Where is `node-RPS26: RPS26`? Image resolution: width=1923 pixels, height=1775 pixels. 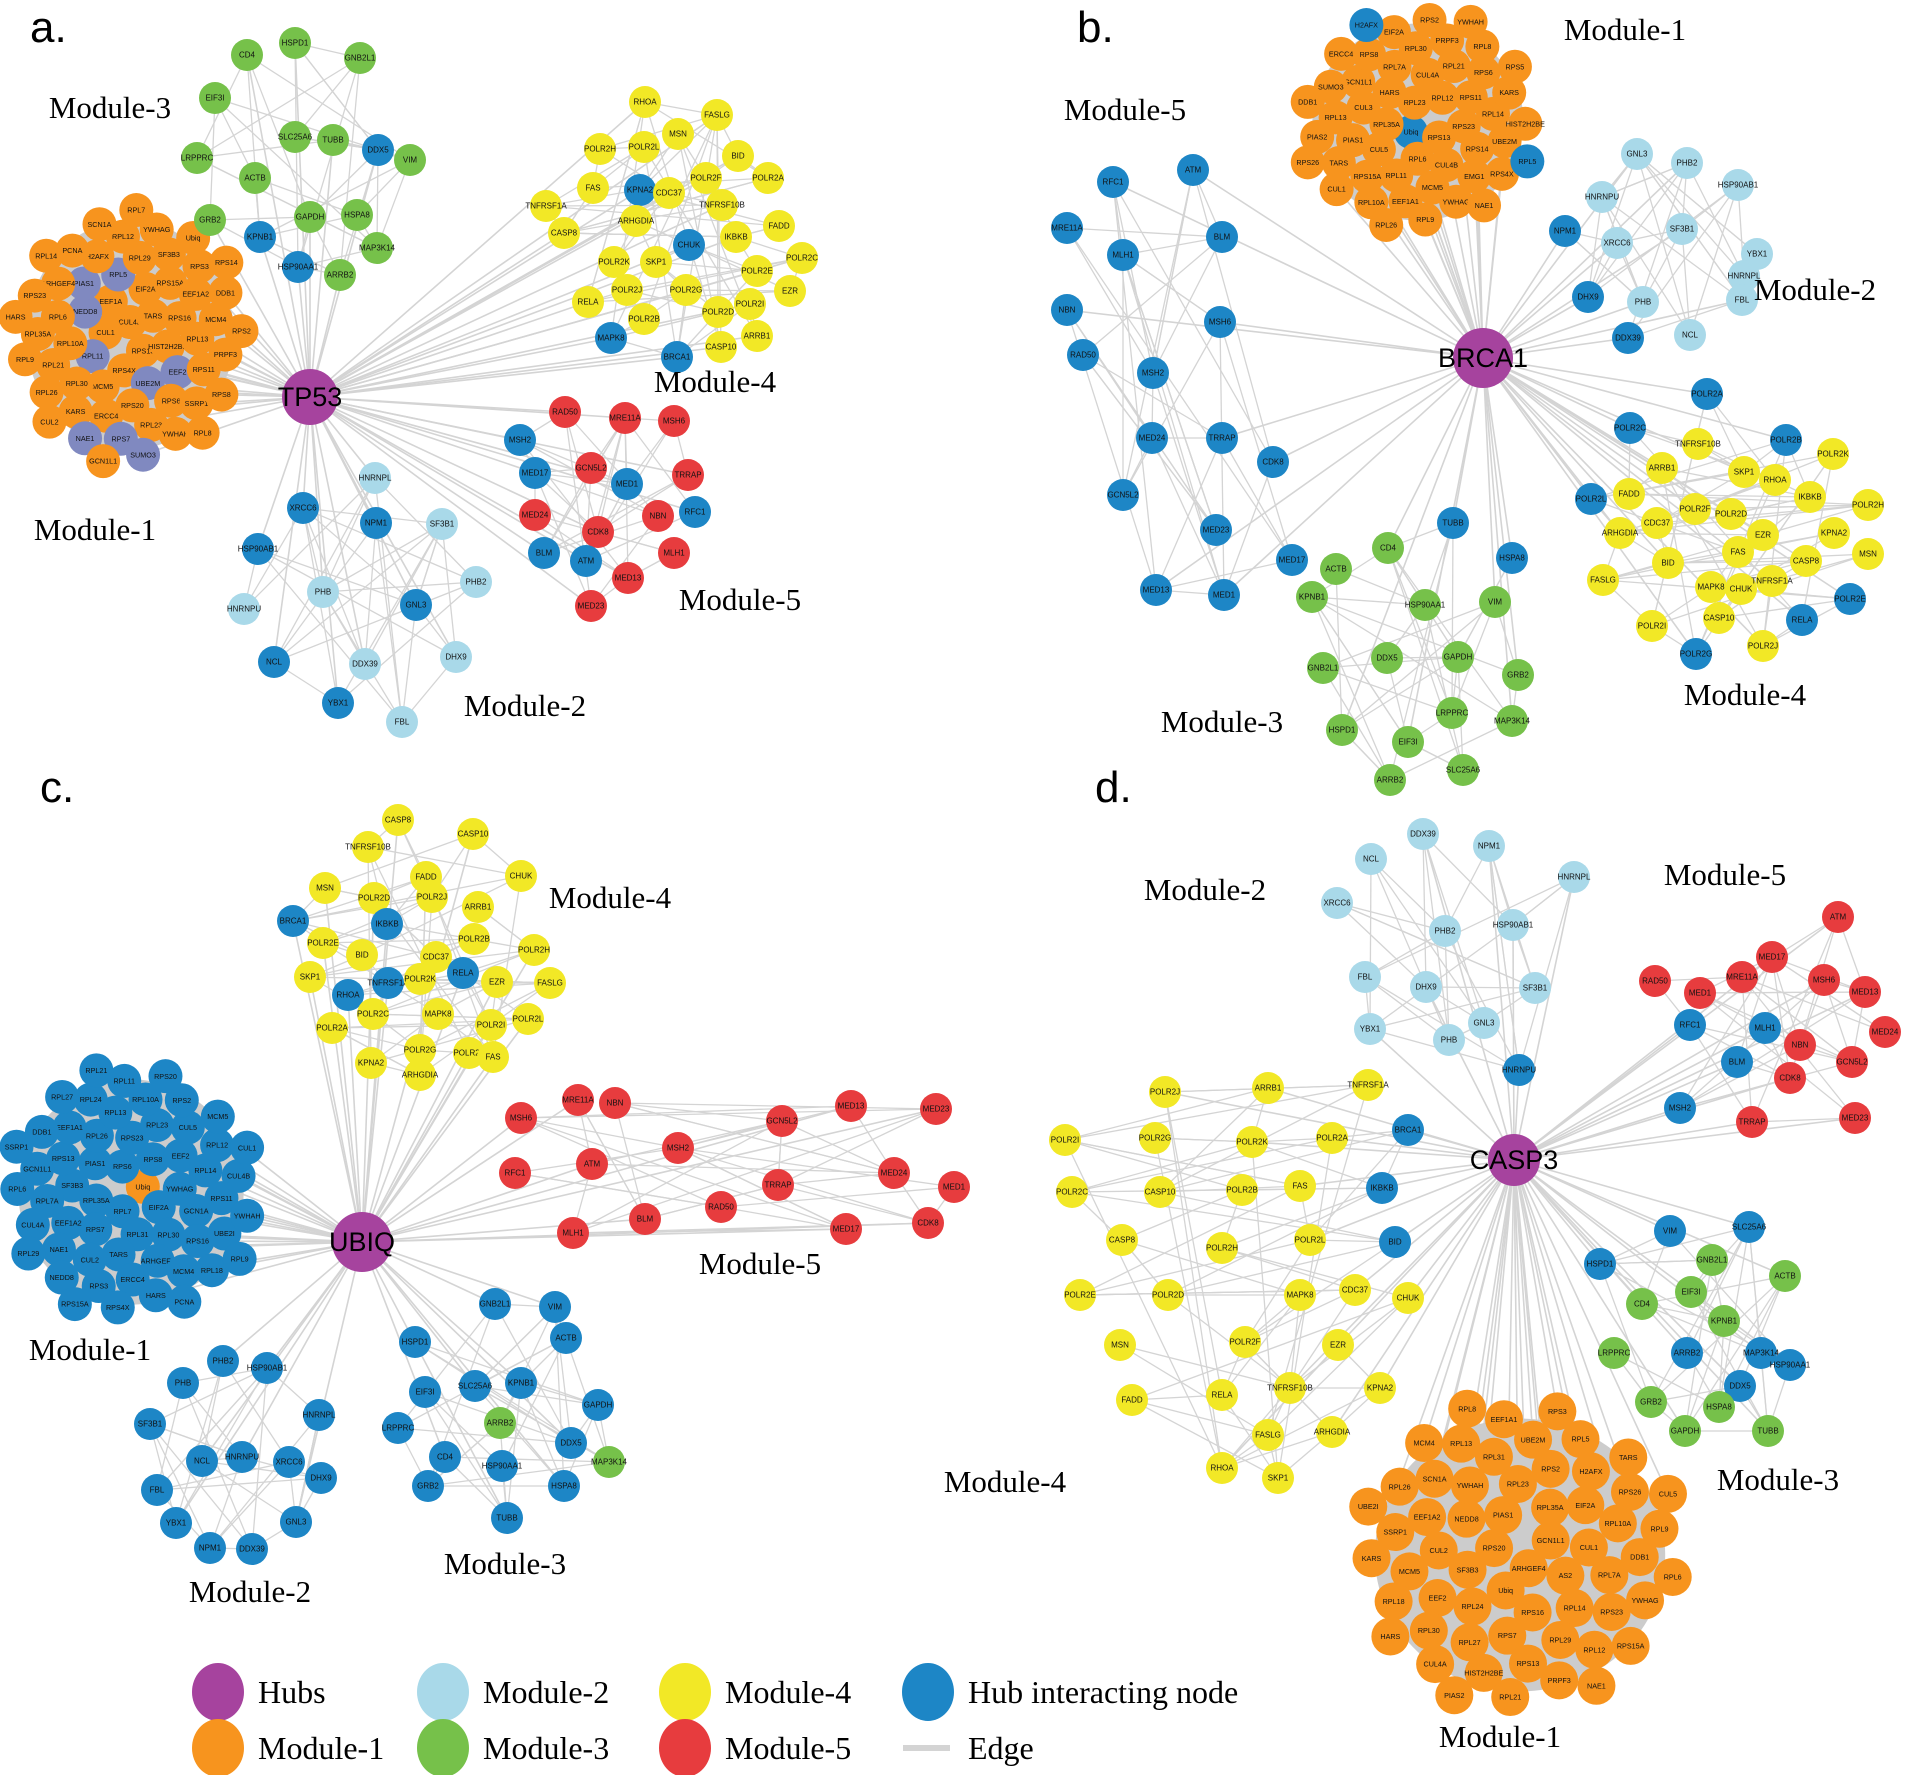 node-RPS26: RPS26 is located at coordinates (1629, 1491).